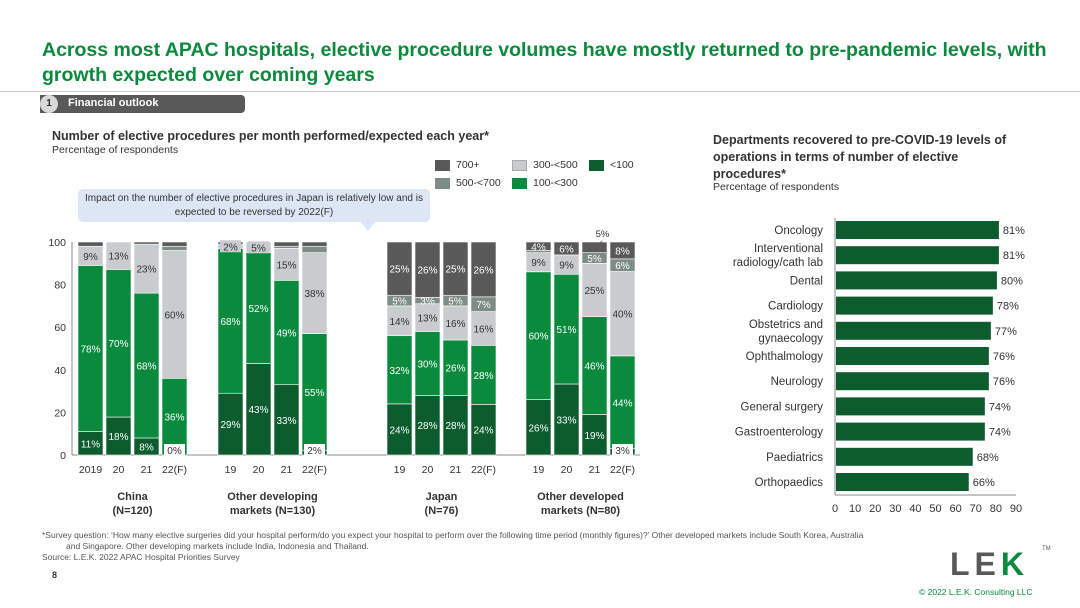 The image size is (1080, 608). What do you see at coordinates (779, 433) in the screenshot?
I see `category-label: Gastroenterology` at bounding box center [779, 433].